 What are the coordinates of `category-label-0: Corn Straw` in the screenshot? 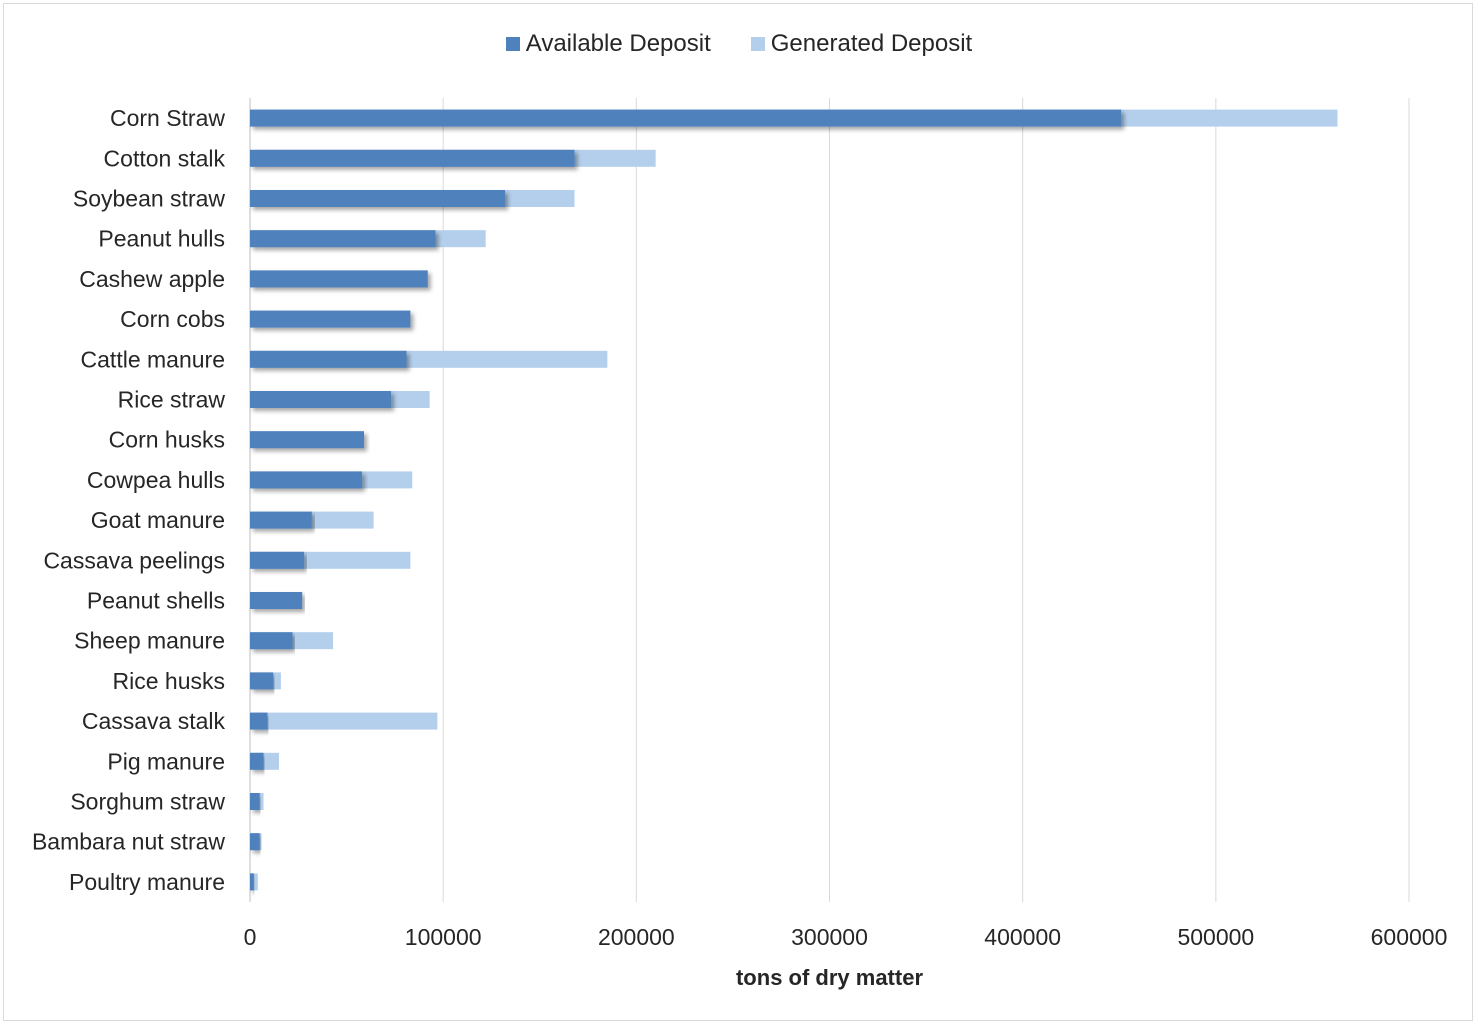 It's located at (167, 118).